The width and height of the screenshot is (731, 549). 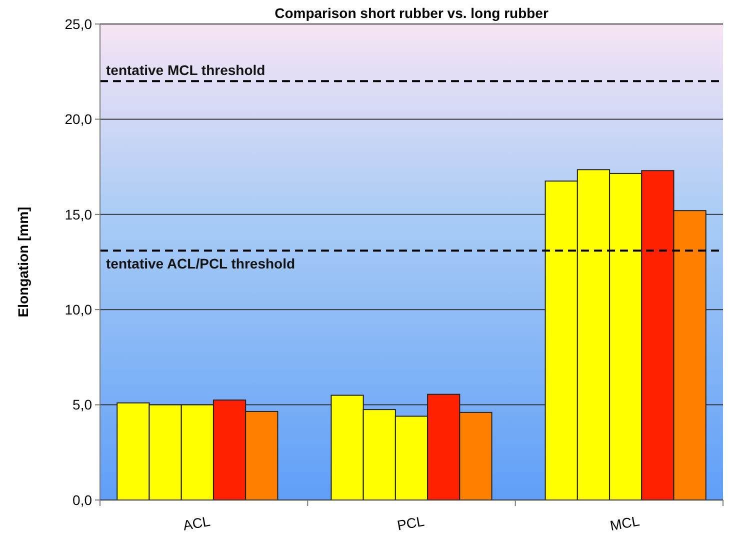 What do you see at coordinates (201, 264) in the screenshot?
I see `ref-line-label: tentative ACL/PCL threshold` at bounding box center [201, 264].